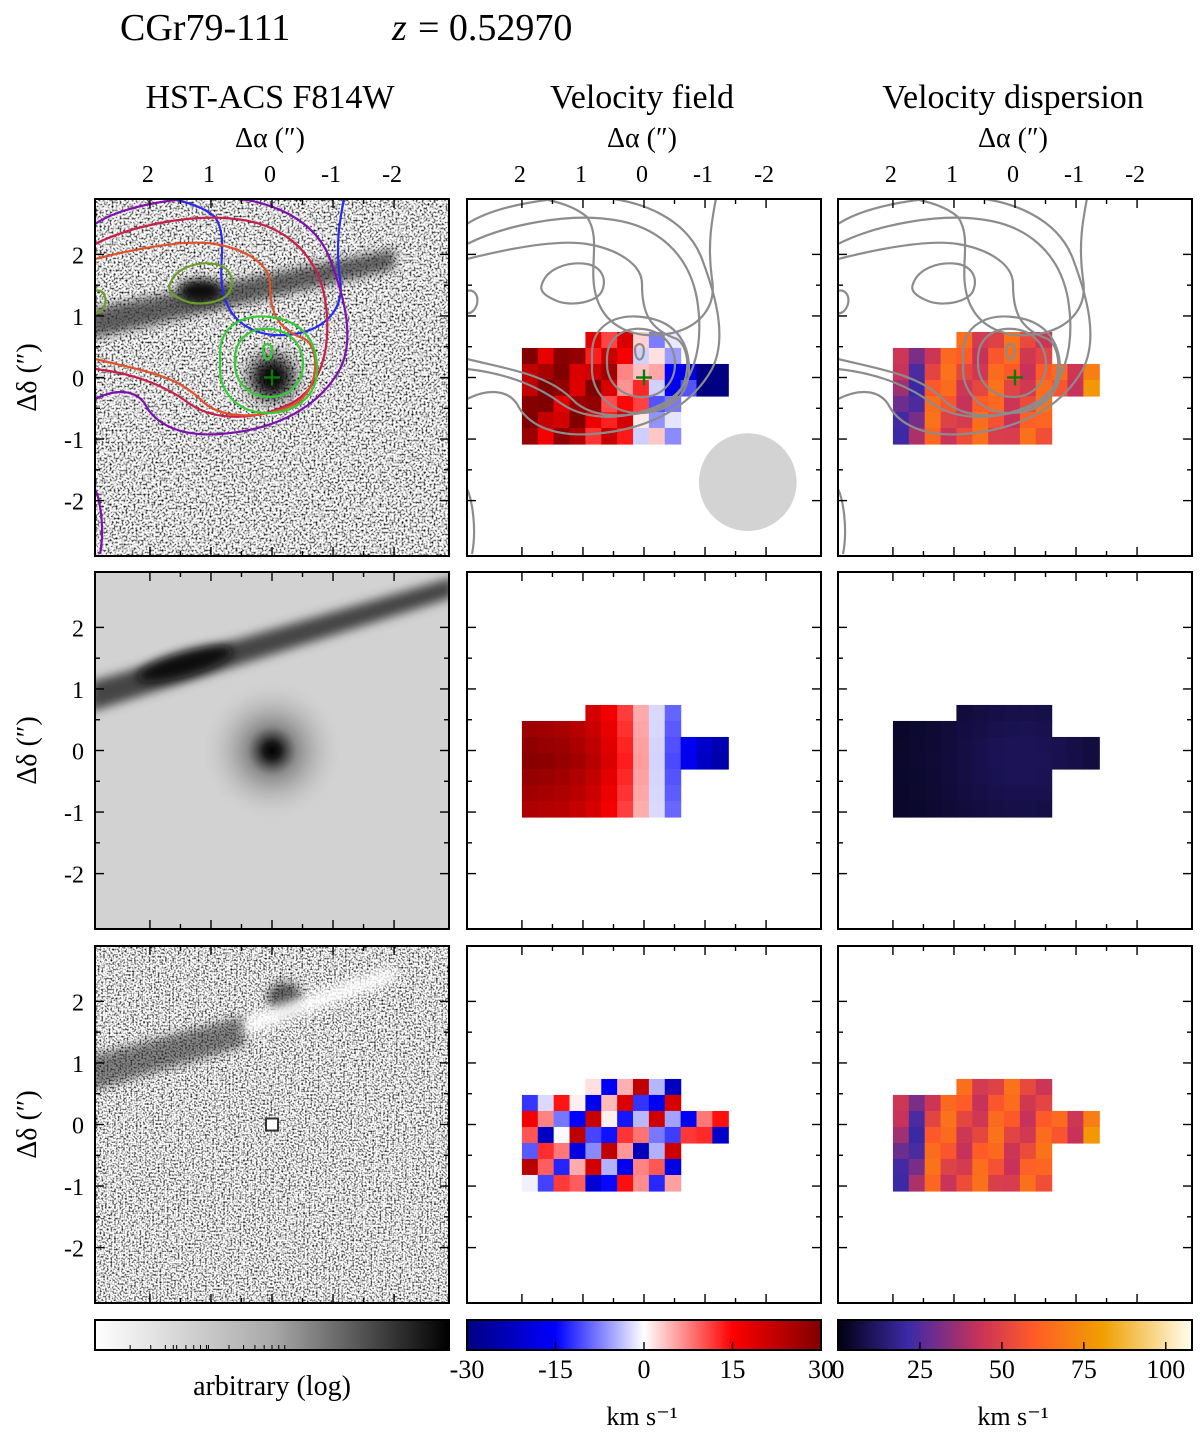 The image size is (1200, 1437). What do you see at coordinates (1135, 175) in the screenshot?
I see `x-tick-label: -2` at bounding box center [1135, 175].